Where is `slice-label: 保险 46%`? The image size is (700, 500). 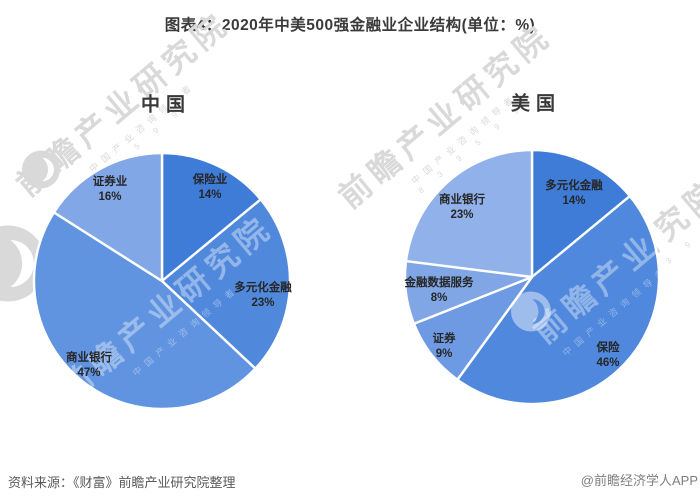
slice-label: 保险 46% is located at coordinates (608, 355).